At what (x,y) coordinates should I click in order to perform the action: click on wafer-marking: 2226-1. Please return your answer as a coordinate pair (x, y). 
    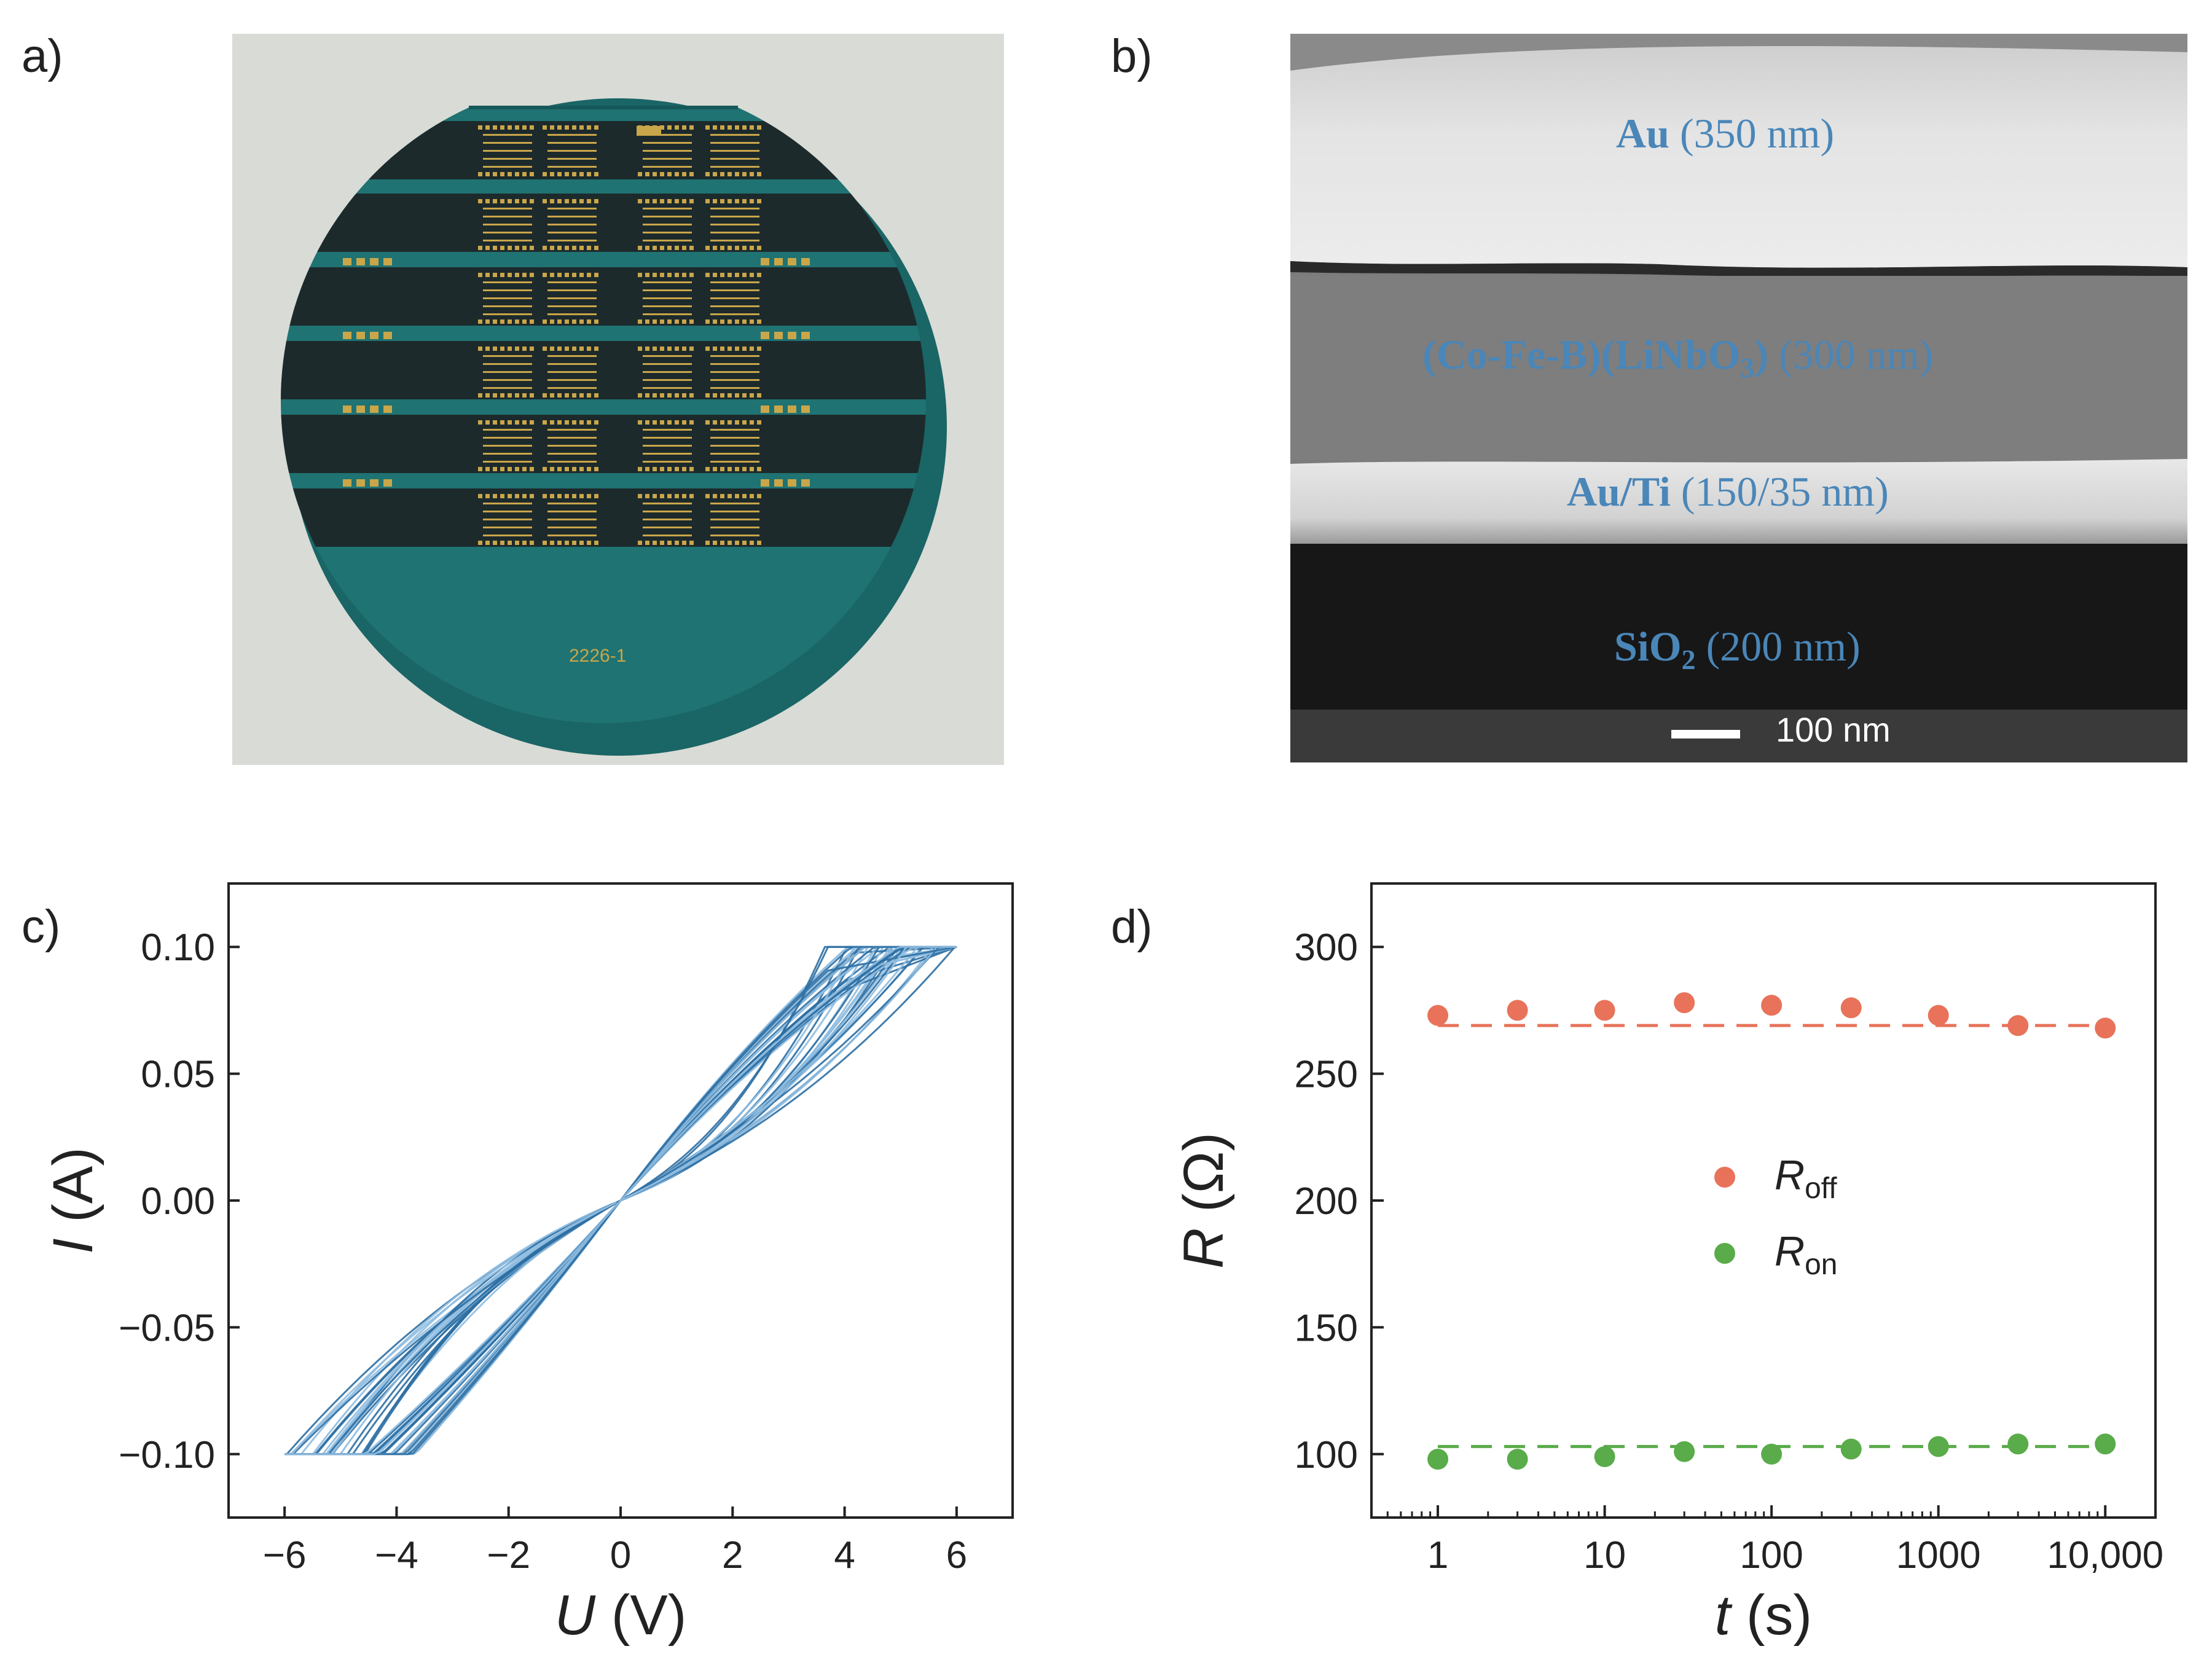
    Looking at the image, I should click on (597, 656).